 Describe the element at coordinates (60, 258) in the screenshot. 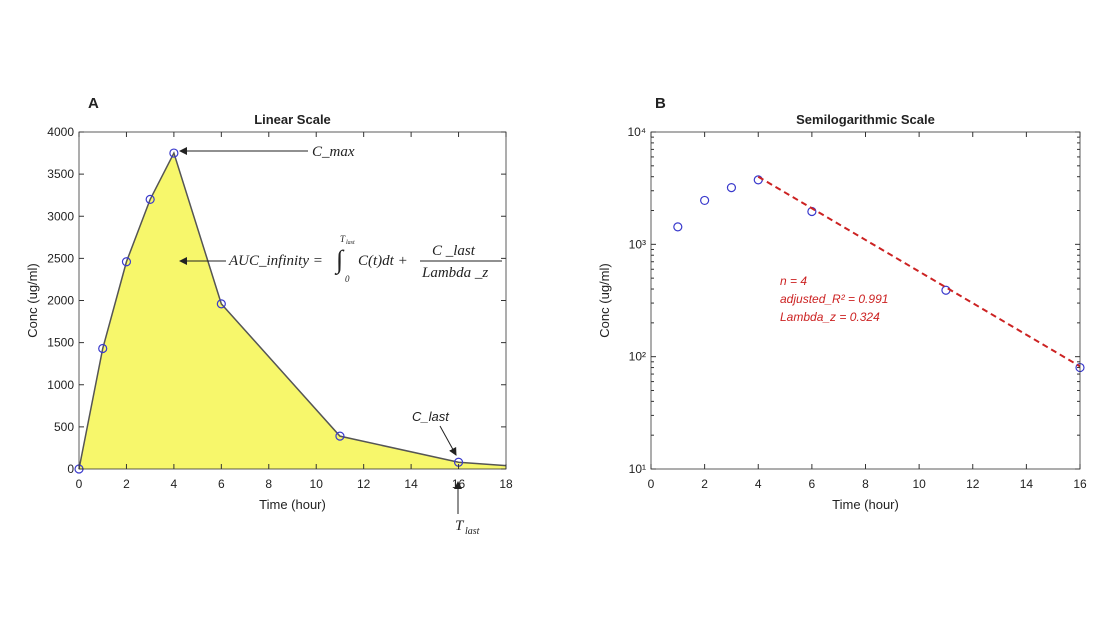

I see `y-tick-label: 2500` at that location.